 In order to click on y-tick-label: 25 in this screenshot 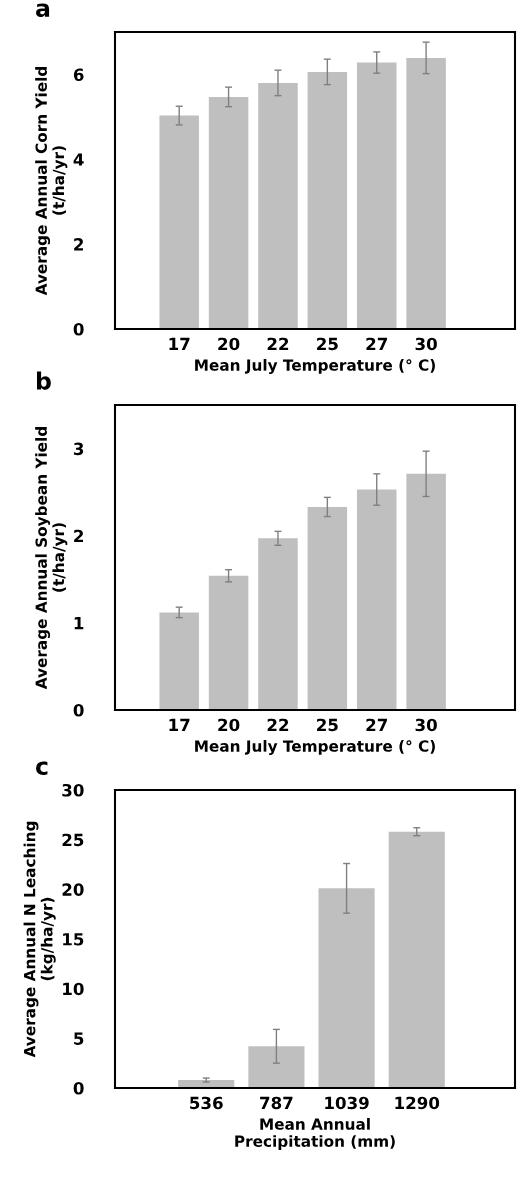, I will do `click(73, 840)`.